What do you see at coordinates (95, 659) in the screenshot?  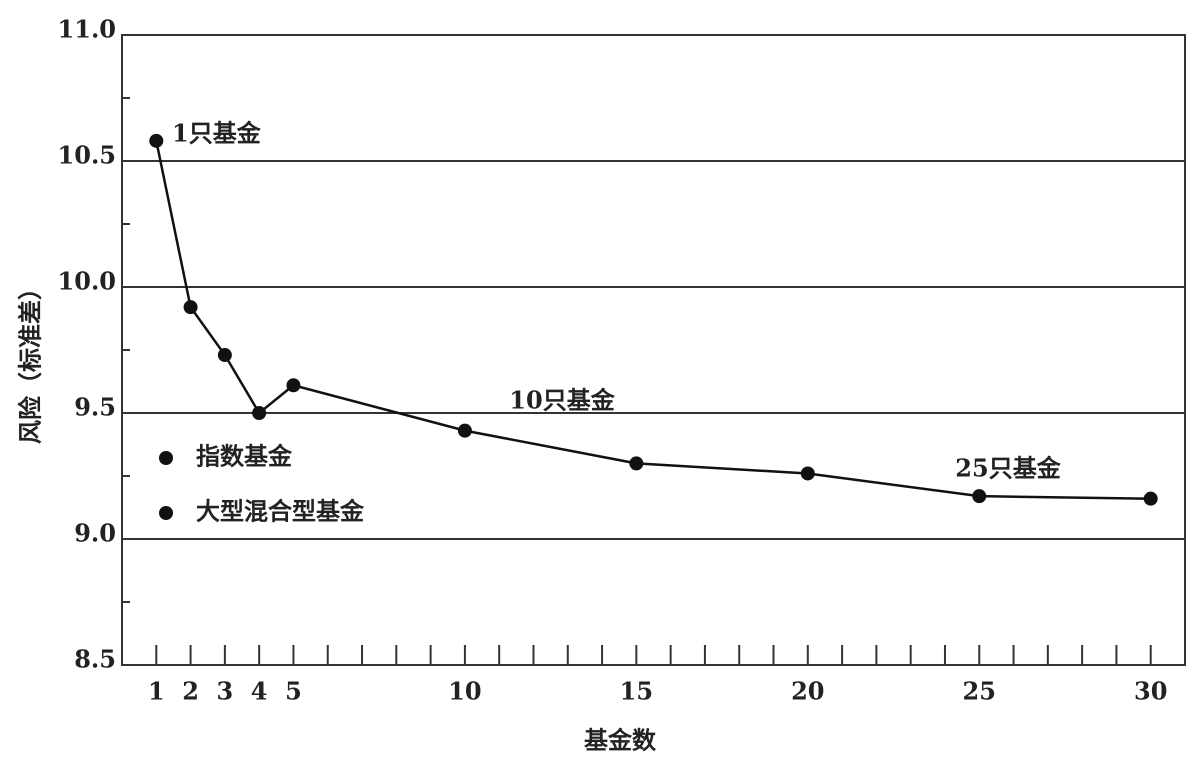 I see `y-tick-label: 8.5` at bounding box center [95, 659].